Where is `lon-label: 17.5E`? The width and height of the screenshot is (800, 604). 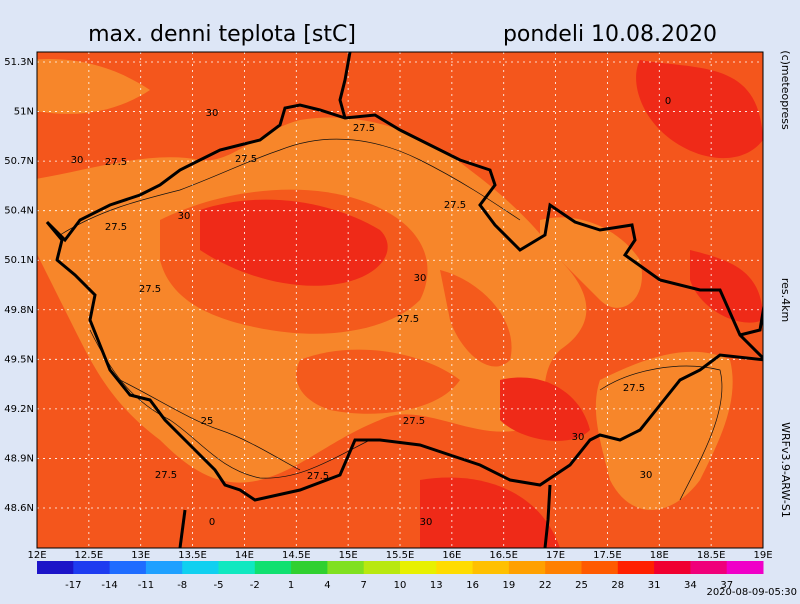
lon-label: 17.5E is located at coordinates (607, 555).